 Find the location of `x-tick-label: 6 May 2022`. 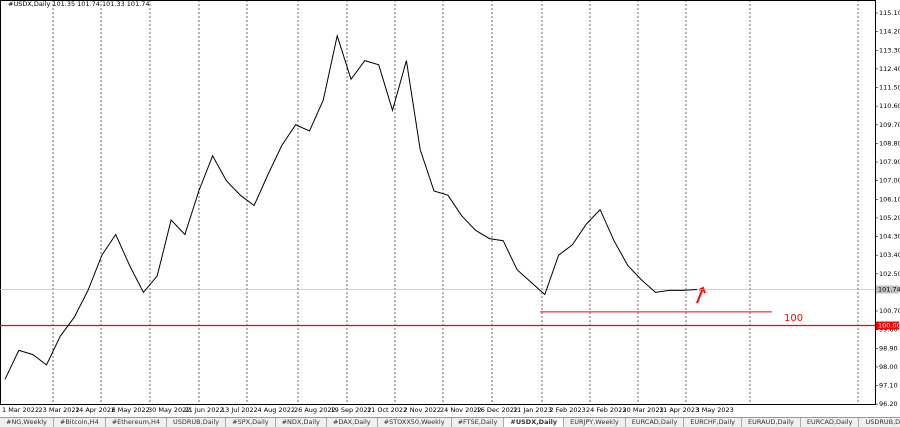

x-tick-label: 6 May 2022 is located at coordinates (131, 410).